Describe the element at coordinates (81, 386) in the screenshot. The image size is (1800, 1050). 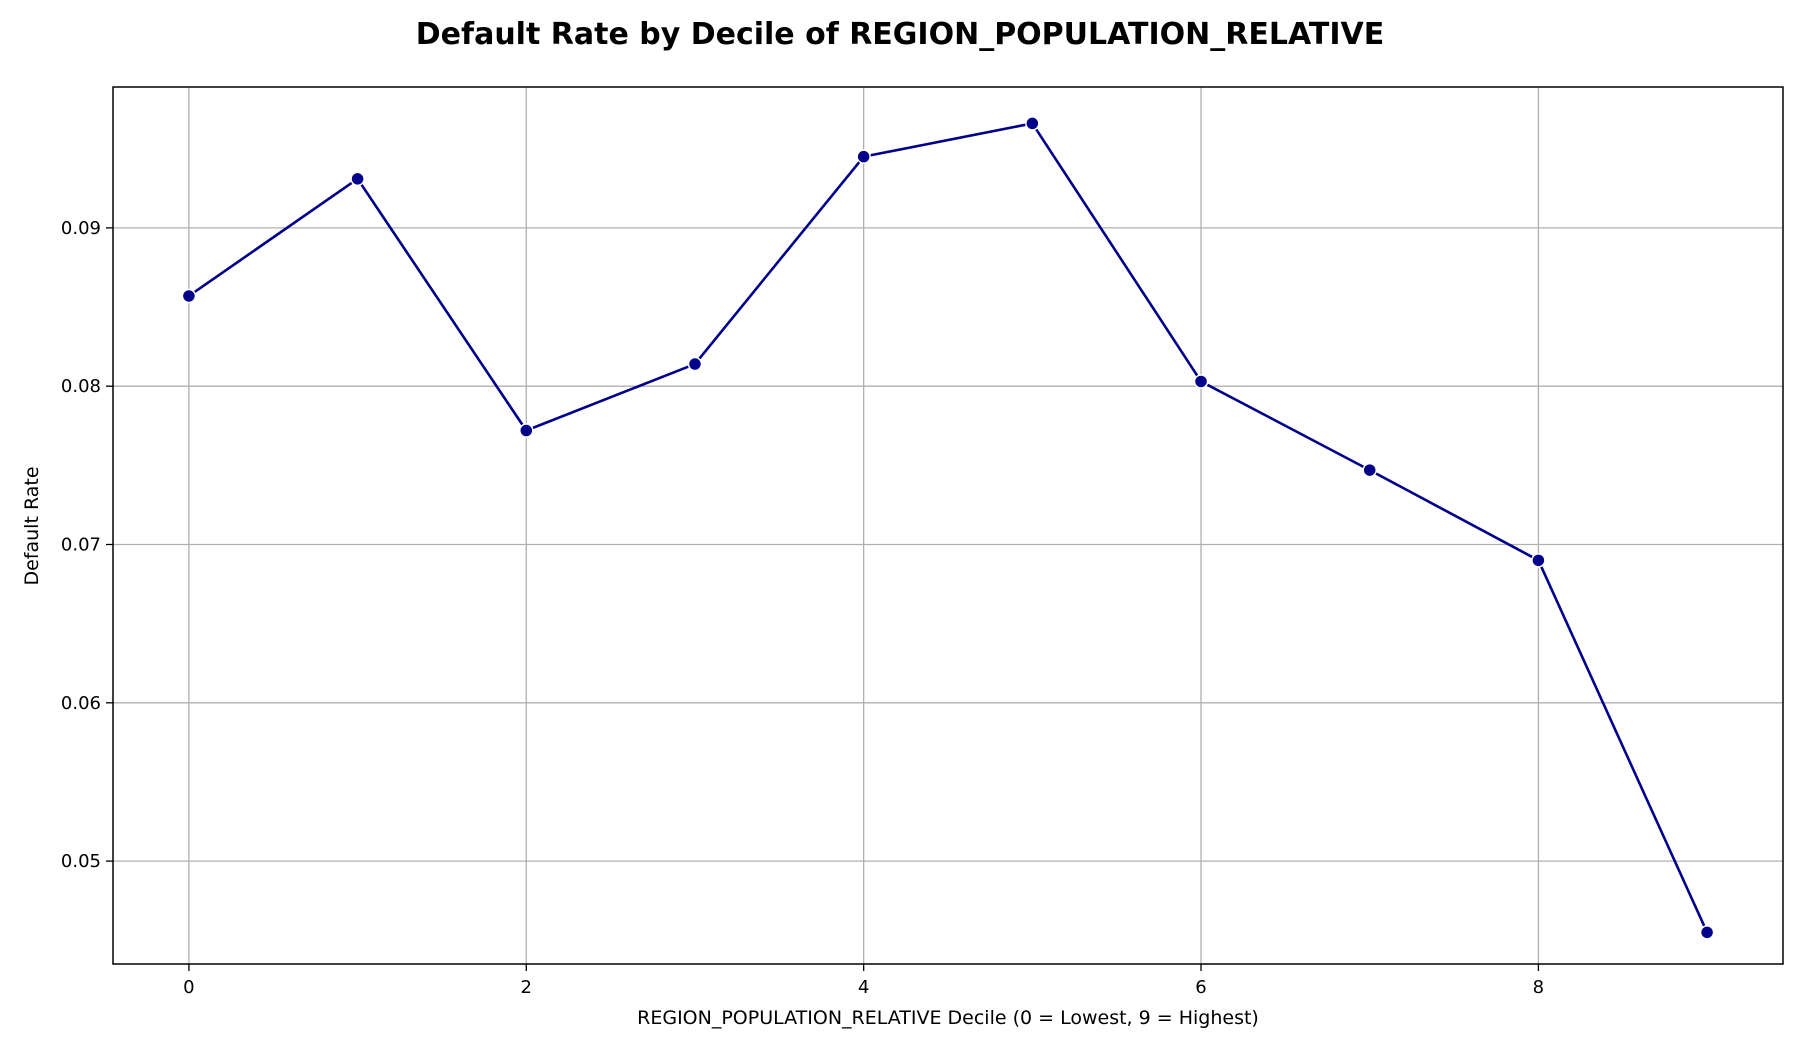
I see `y-tick-label: 0.08` at that location.